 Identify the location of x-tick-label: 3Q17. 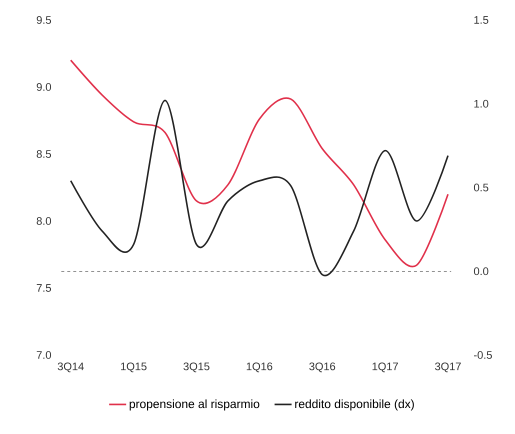
(448, 367).